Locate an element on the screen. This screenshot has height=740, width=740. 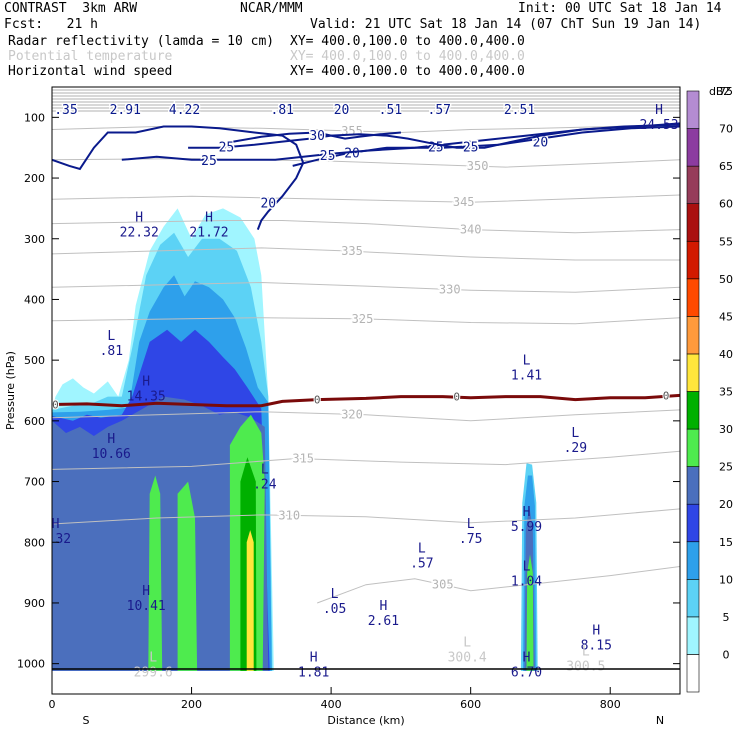
extremum-value-0: 24.53 is located at coordinates (658, 125).